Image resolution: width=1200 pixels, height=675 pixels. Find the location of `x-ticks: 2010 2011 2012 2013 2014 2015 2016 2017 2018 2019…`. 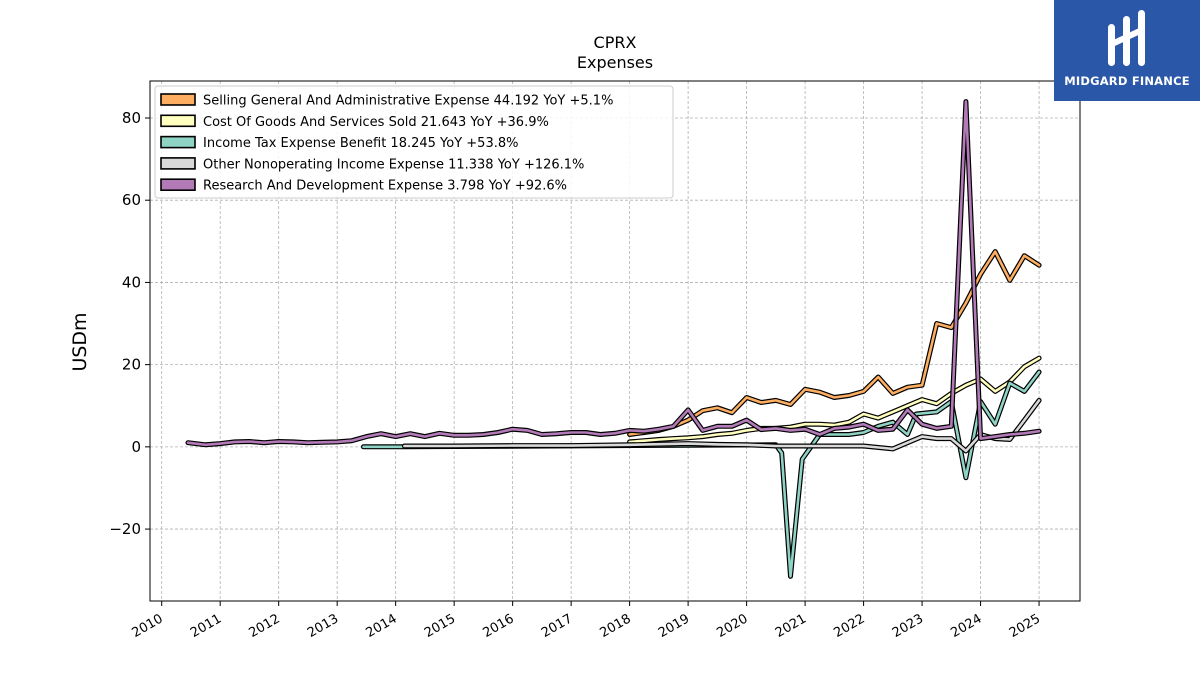

x-ticks: 2010 2011 2012 2013 2014 2015 2016 2017 2018 2019… is located at coordinates (586, 621).